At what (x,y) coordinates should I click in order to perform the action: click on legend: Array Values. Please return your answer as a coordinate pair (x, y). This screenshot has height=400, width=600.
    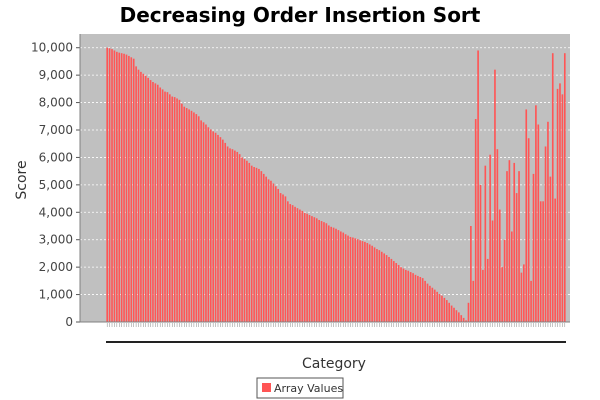
    Looking at the image, I should click on (300, 388).